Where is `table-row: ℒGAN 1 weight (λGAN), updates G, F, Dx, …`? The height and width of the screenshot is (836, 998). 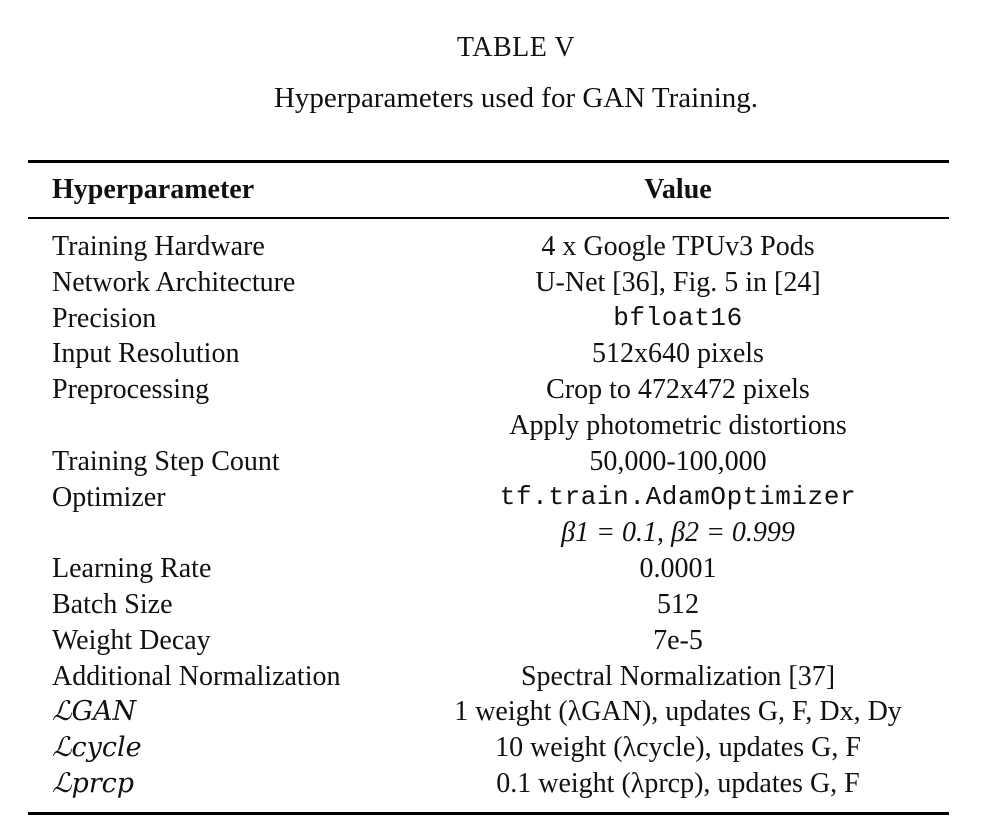
table-row: ℒGAN 1 weight (λGAN), updates G, F, Dx, … is located at coordinates (499, 712).